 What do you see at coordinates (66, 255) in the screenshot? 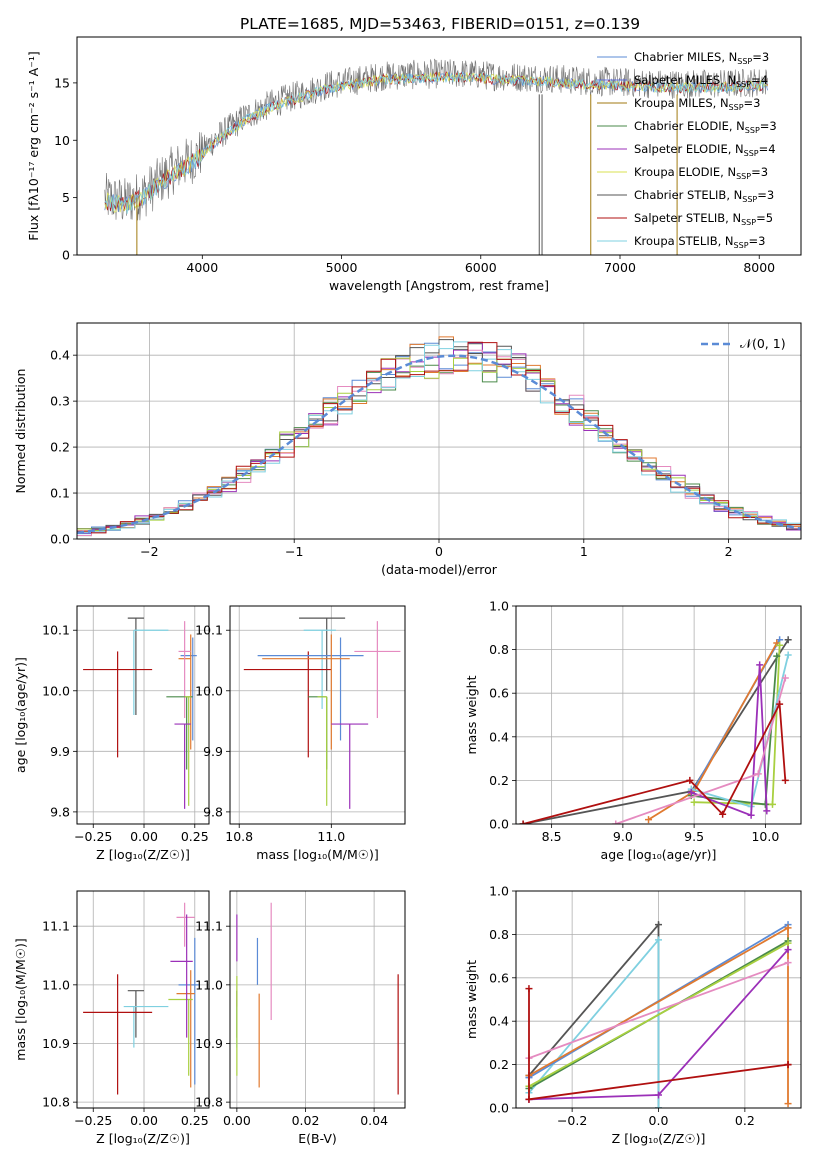
I see `y-tick-label: 0` at bounding box center [66, 255].